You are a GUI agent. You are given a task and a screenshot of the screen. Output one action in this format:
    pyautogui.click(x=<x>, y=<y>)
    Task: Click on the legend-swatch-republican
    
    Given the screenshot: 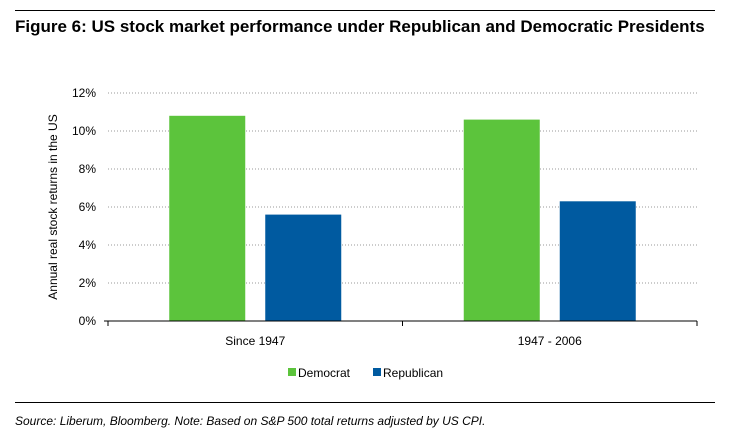 What is the action you would take?
    pyautogui.click(x=377, y=372)
    